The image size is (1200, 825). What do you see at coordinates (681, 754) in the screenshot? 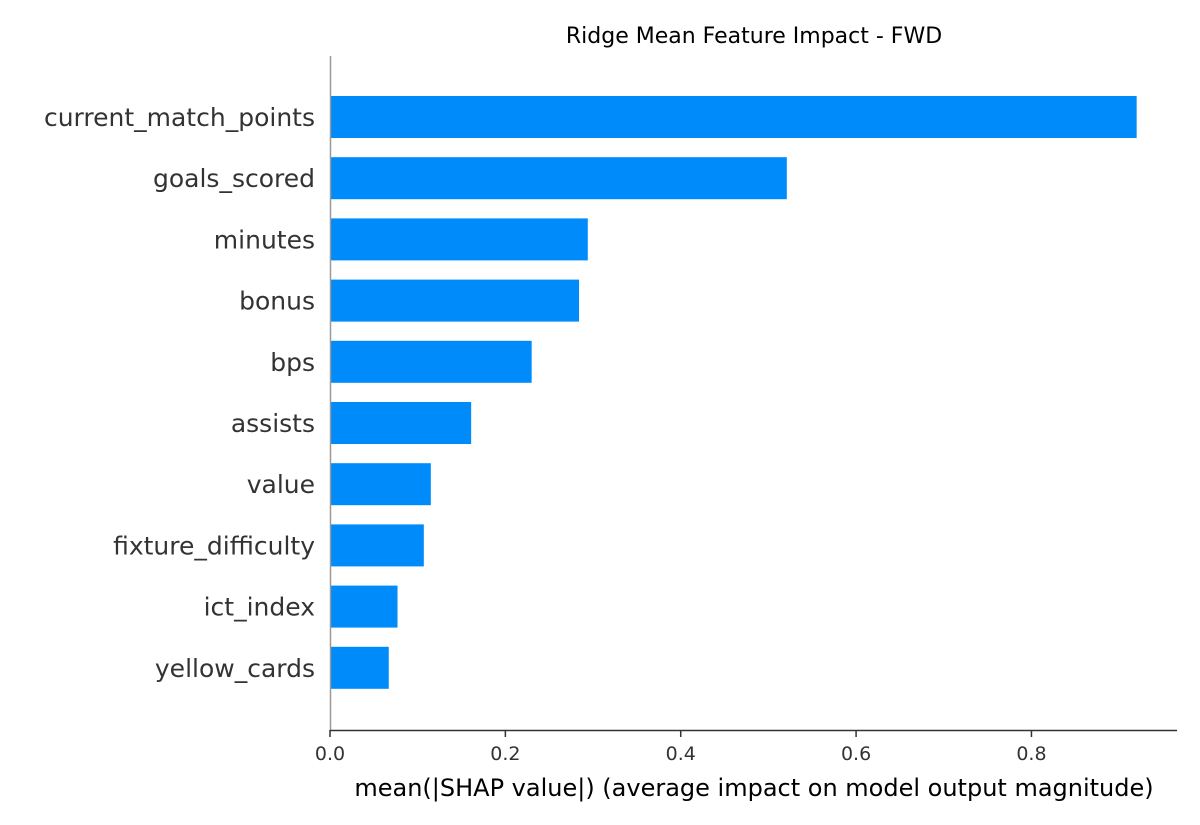
I see `x-tick-label: 0.4` at bounding box center [681, 754].